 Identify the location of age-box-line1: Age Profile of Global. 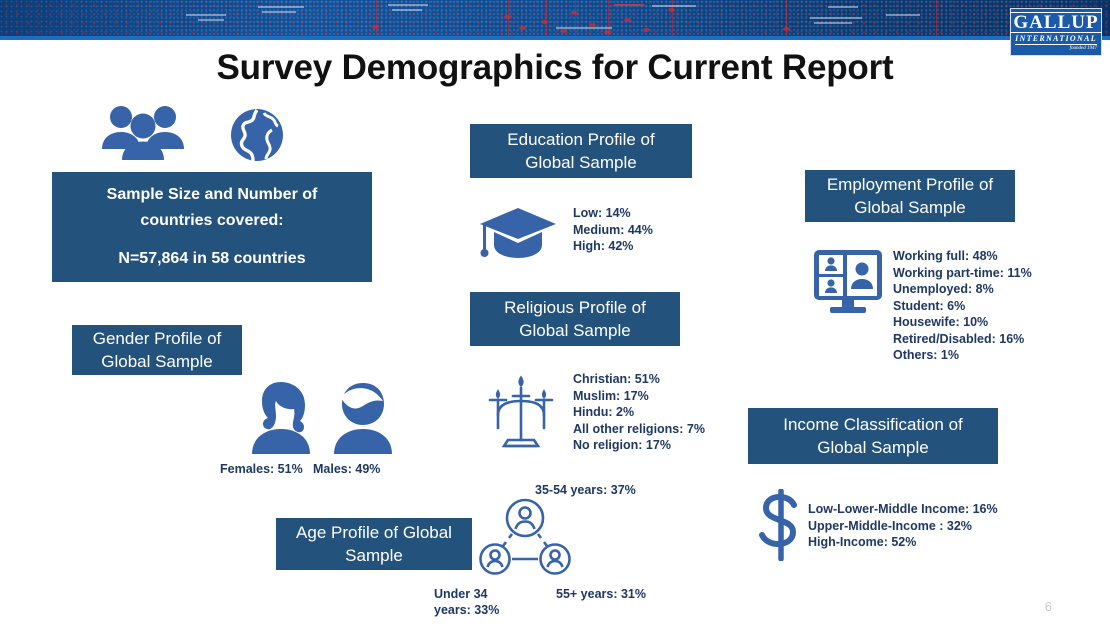
(374, 532).